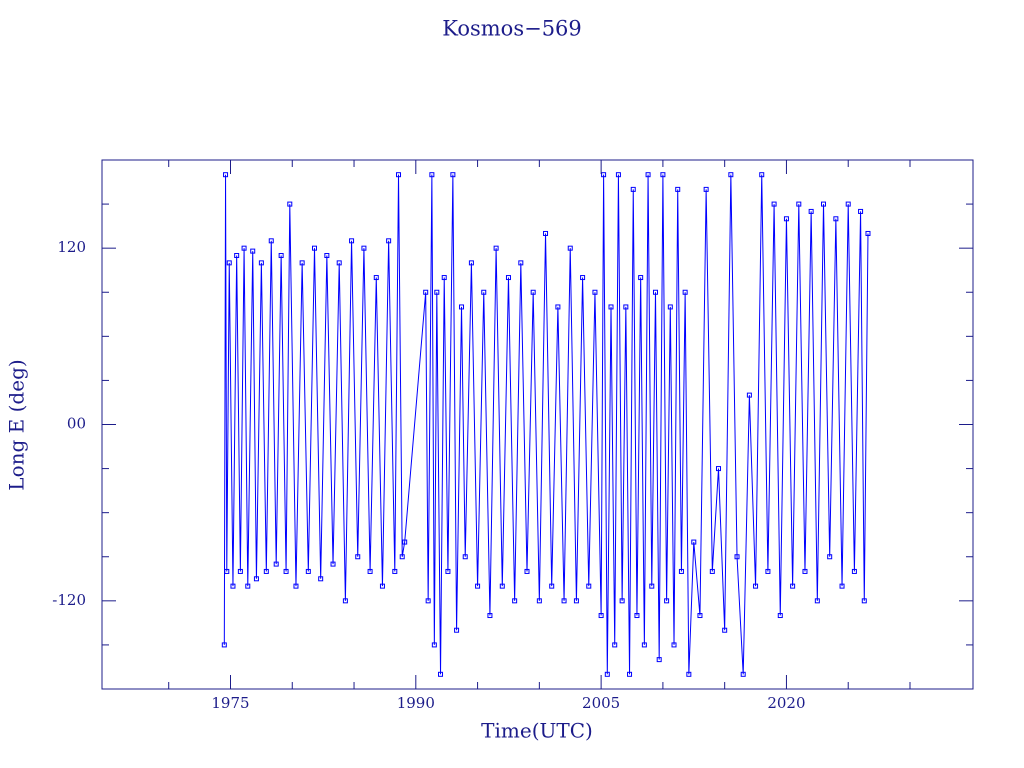 This screenshot has width=1024, height=768. Describe the element at coordinates (230, 703) in the screenshot. I see `x-tick-label: 1975` at that location.